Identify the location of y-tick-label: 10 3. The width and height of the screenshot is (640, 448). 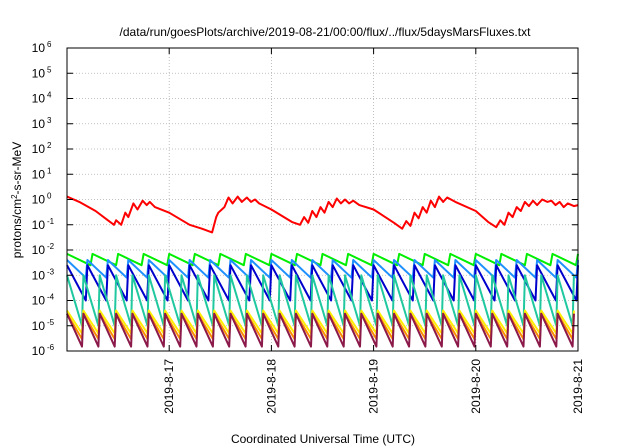
(42, 123).